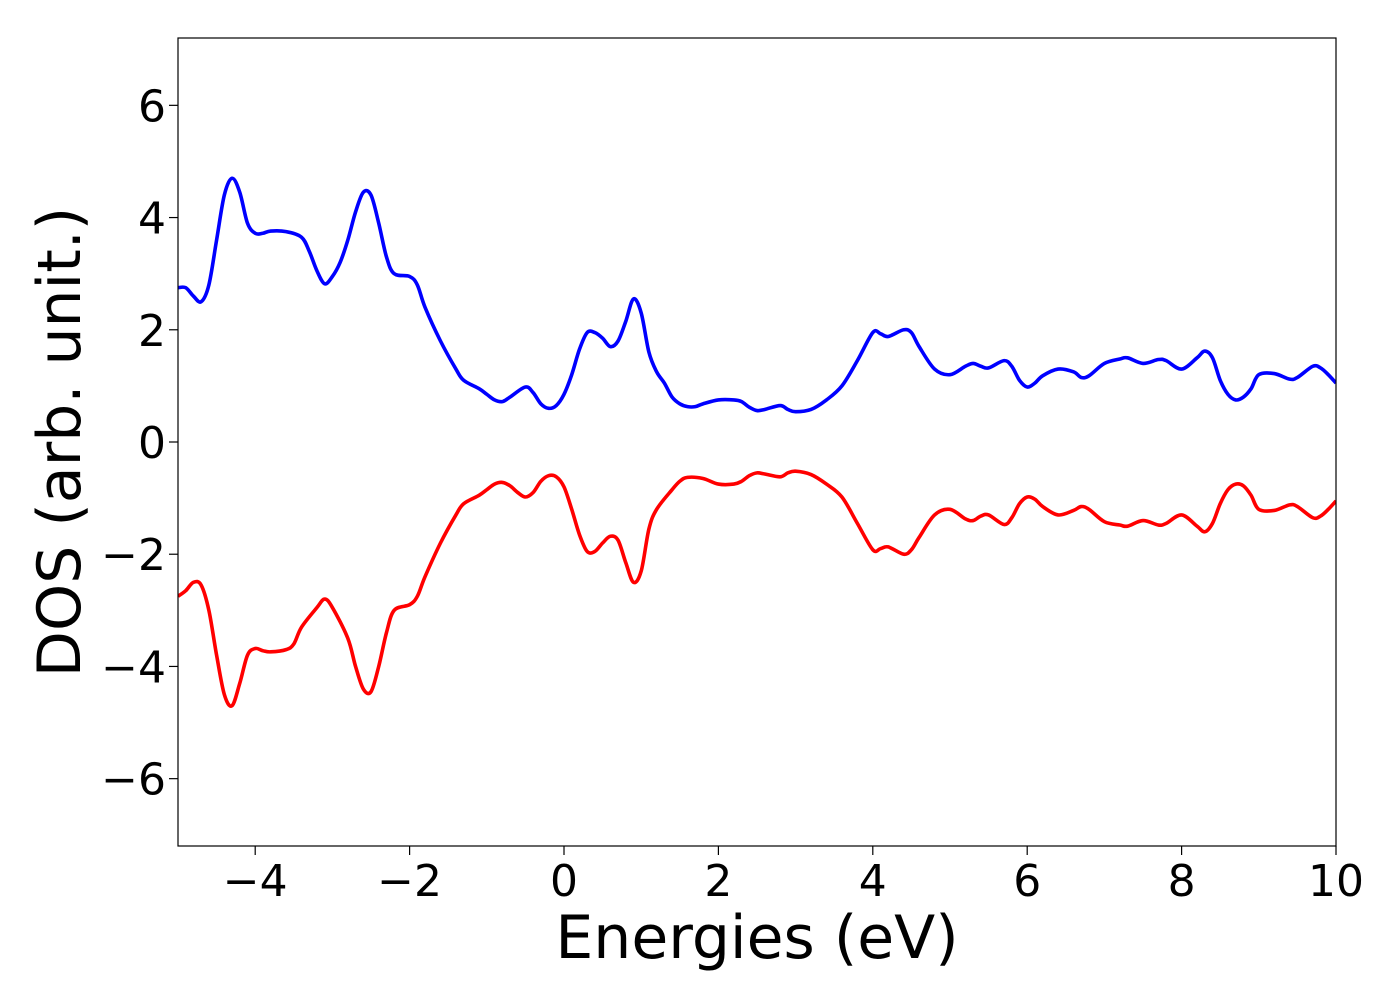 The width and height of the screenshot is (1400, 1000). I want to click on y-axis: −6 −4 −2 0 2 4 6, so click(139, 443).